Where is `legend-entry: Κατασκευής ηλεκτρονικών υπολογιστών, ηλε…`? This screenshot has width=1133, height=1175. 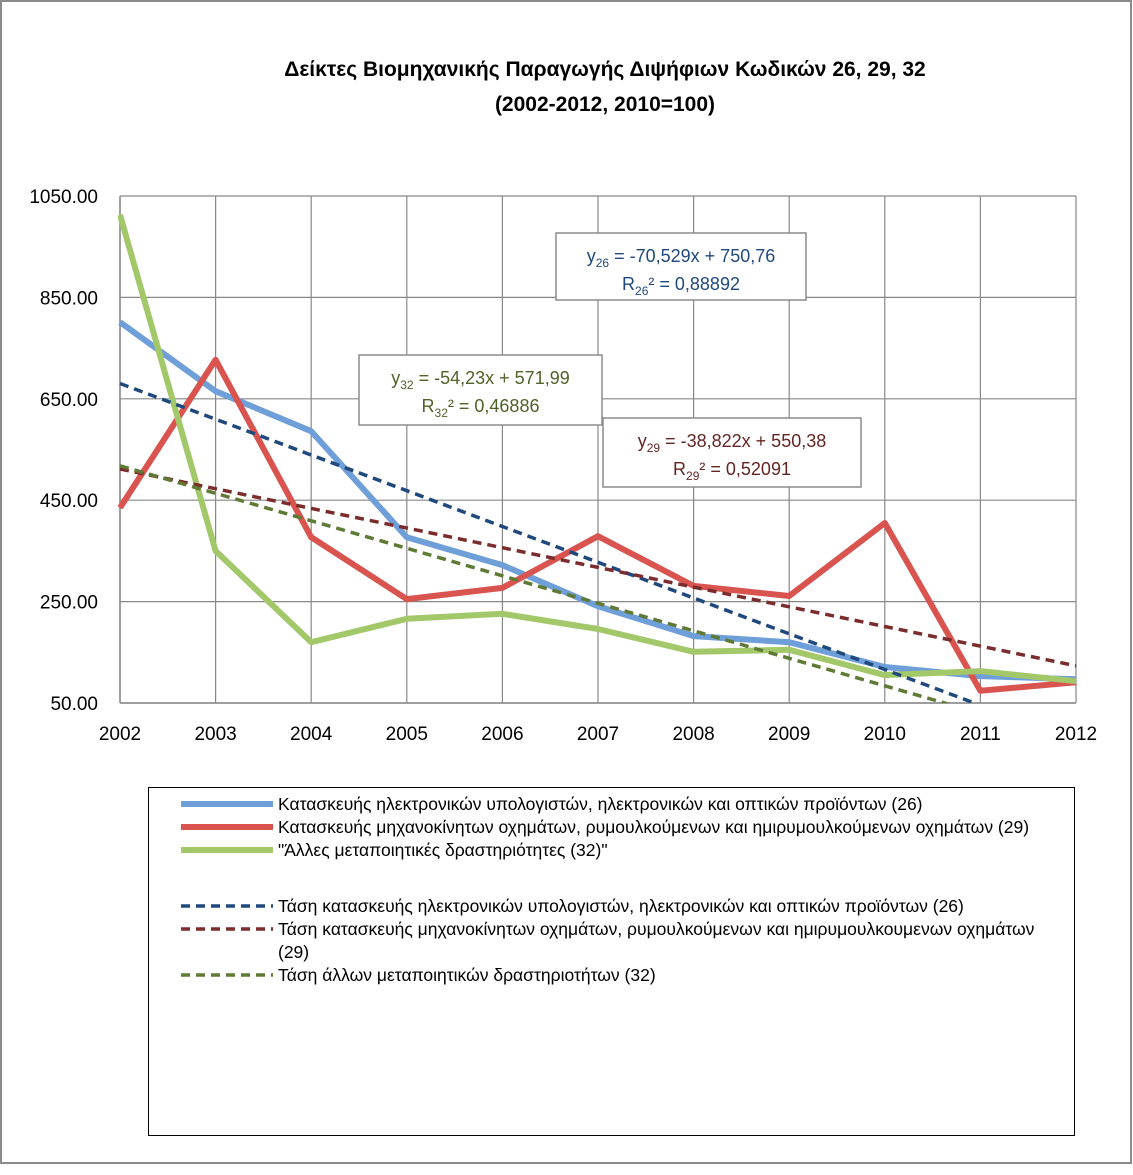 legend-entry: Κατασκευής ηλεκτρονικών υπολογιστών, ηλε… is located at coordinates (608, 804).